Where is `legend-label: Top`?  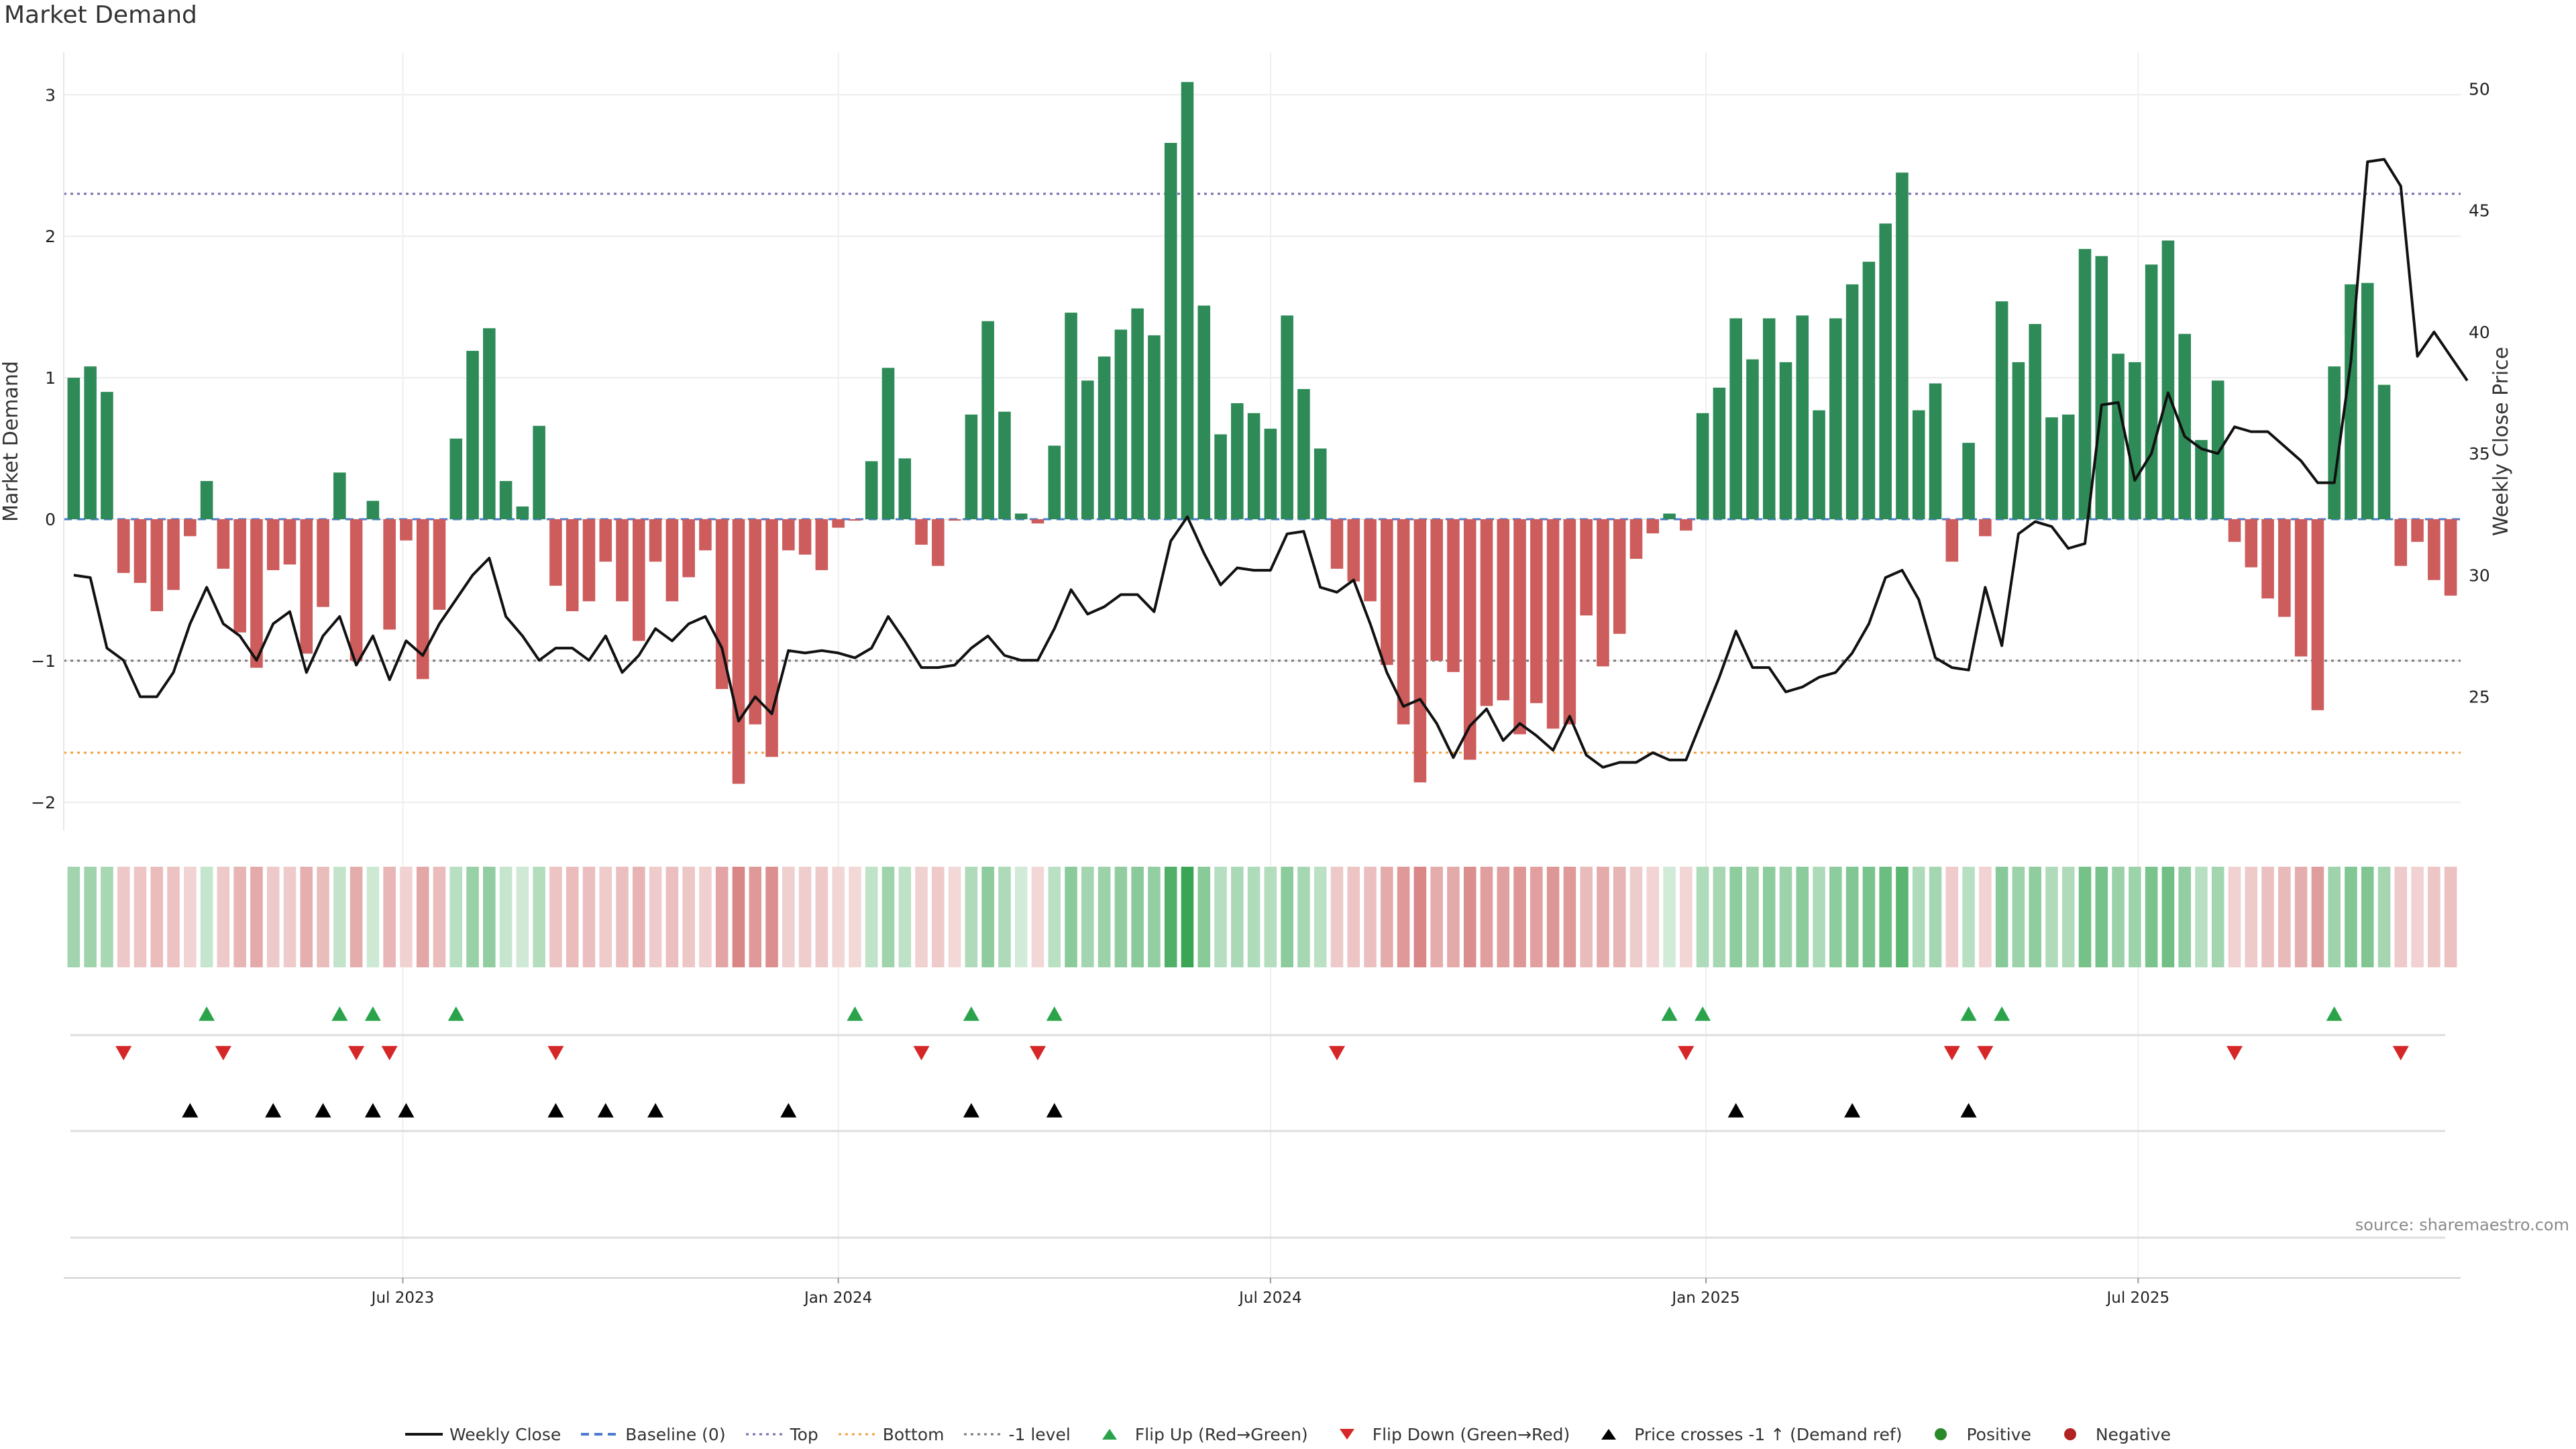 legend-label: Top is located at coordinates (804, 1434).